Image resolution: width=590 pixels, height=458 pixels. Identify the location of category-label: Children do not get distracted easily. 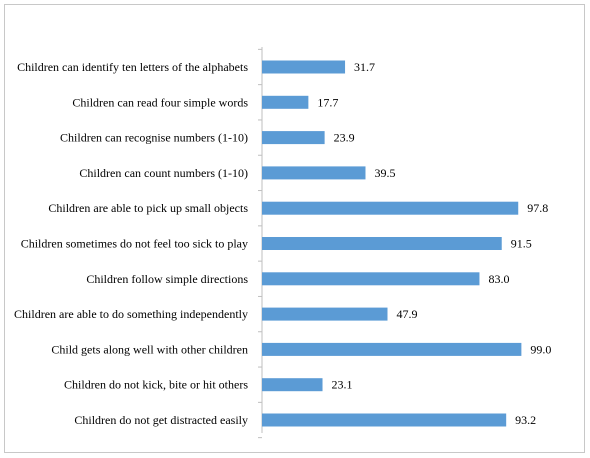
(161, 420).